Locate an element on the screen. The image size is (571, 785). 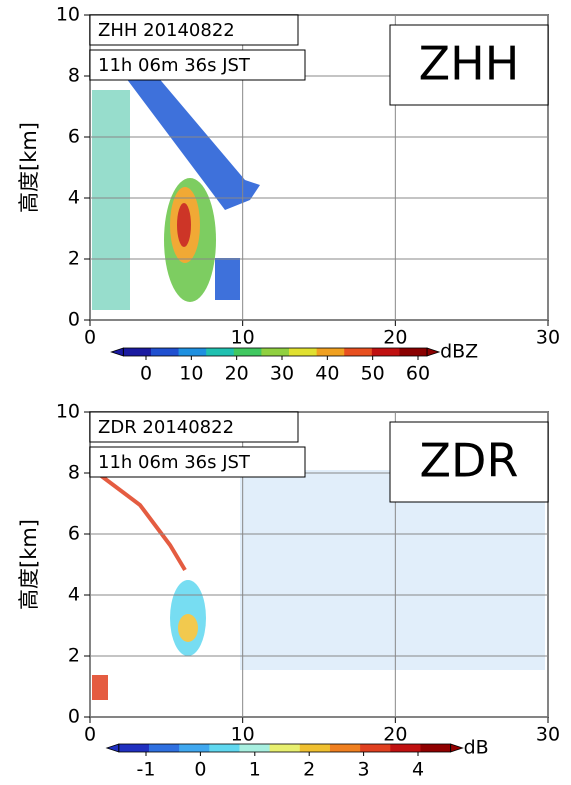
colorbar-tick-label: -1 is located at coordinates (146, 770).